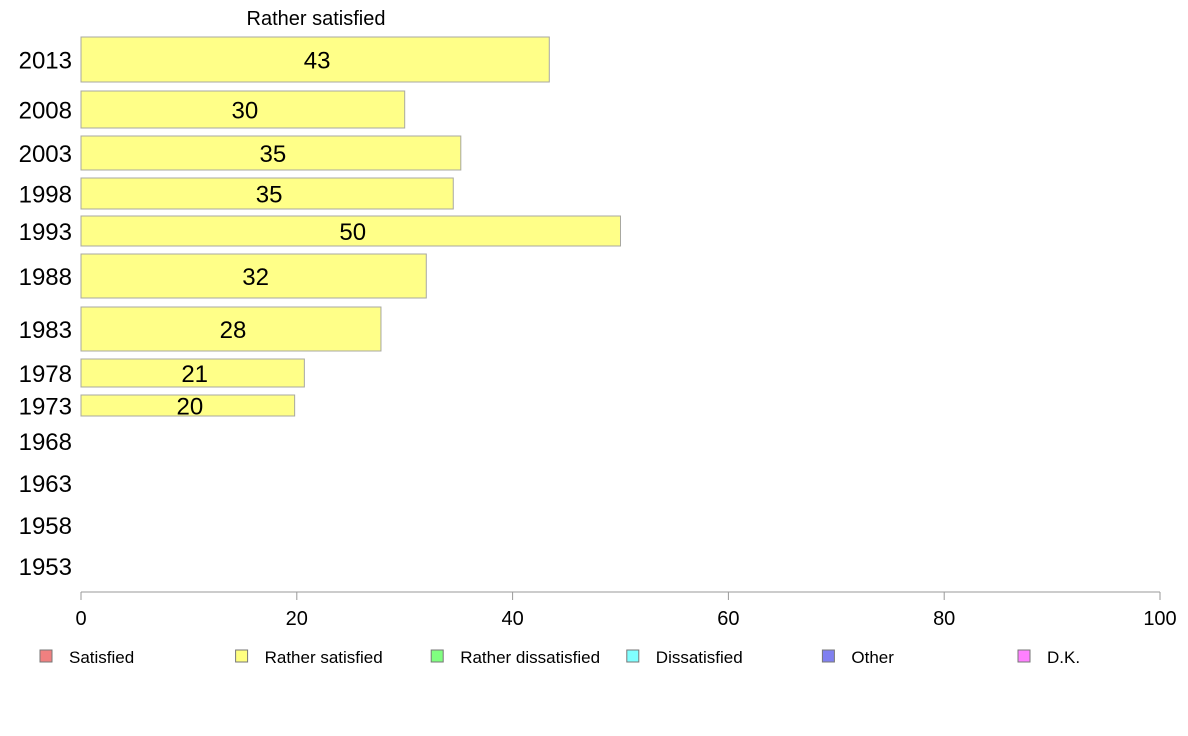  I want to click on legend-label: Rather satisfied, so click(324, 657).